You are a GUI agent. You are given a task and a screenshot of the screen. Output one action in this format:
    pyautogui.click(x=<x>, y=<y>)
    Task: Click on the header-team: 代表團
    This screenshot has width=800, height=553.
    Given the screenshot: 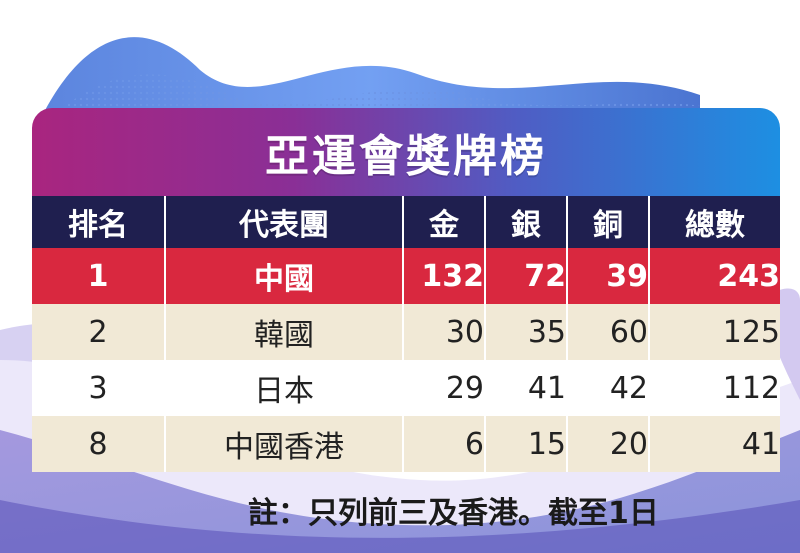 What is the action you would take?
    pyautogui.click(x=284, y=222)
    